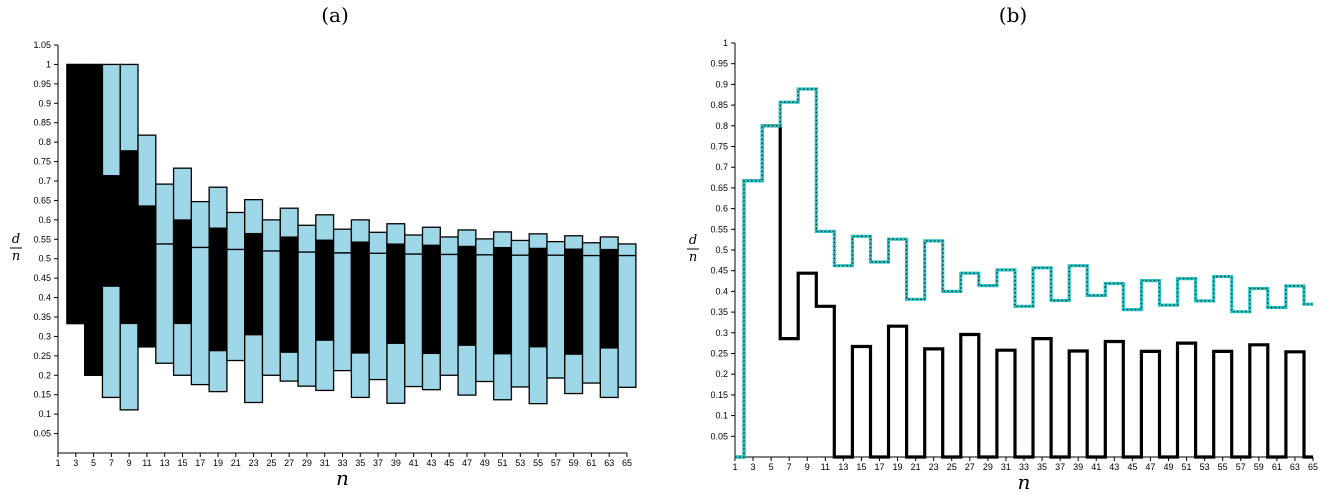 The width and height of the screenshot is (1336, 498). I want to click on a-ytick-label: 0.25, so click(42, 356).